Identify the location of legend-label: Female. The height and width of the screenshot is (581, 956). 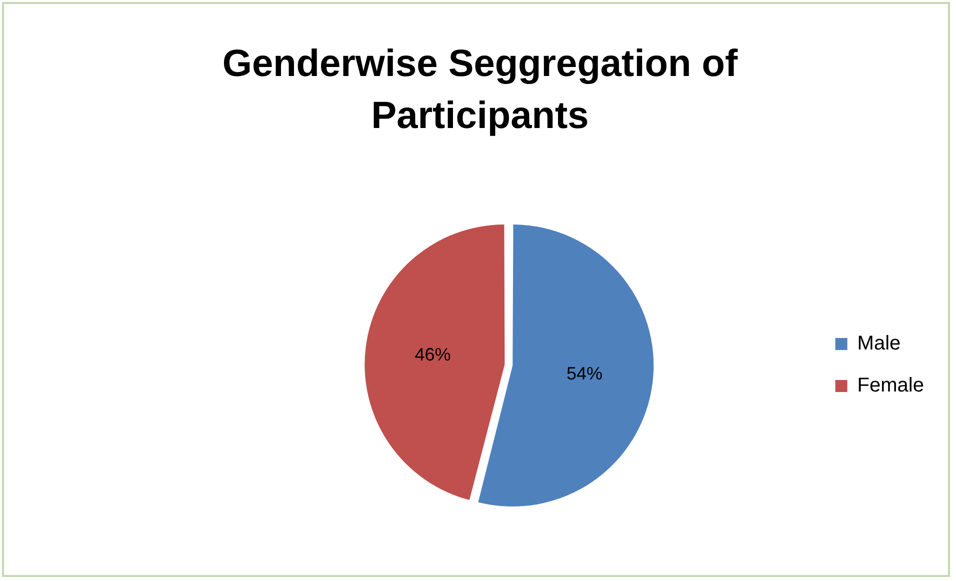
(890, 385).